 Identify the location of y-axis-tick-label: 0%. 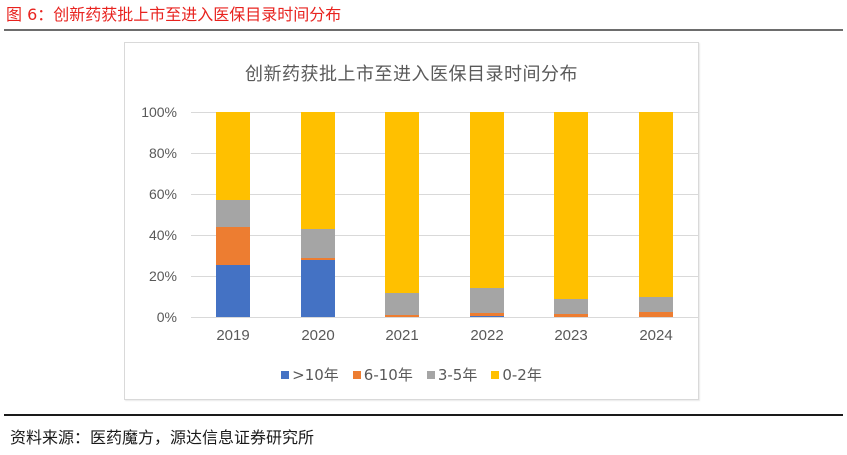
(166, 317).